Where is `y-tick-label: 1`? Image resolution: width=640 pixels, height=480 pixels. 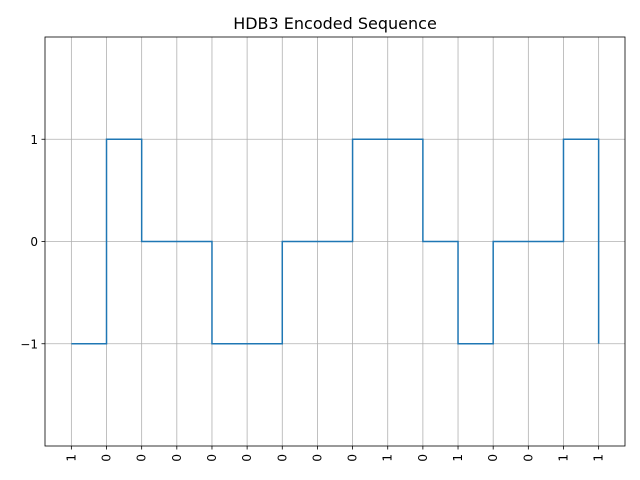 y-tick-label: 1 is located at coordinates (34, 140).